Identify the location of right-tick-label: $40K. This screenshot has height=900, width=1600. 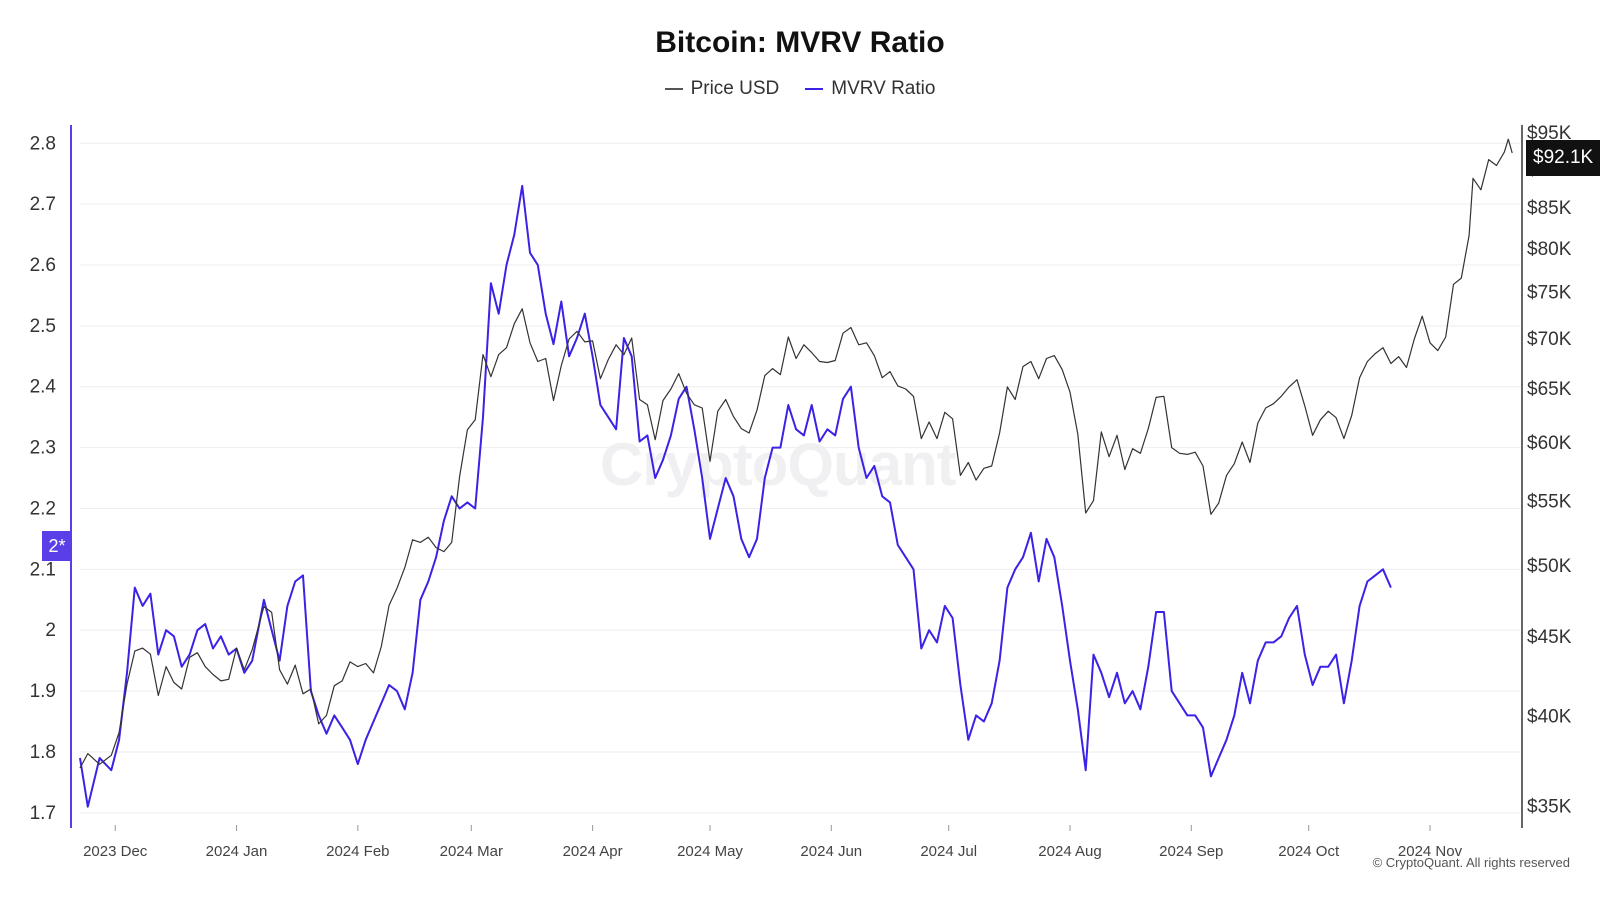
(1549, 716).